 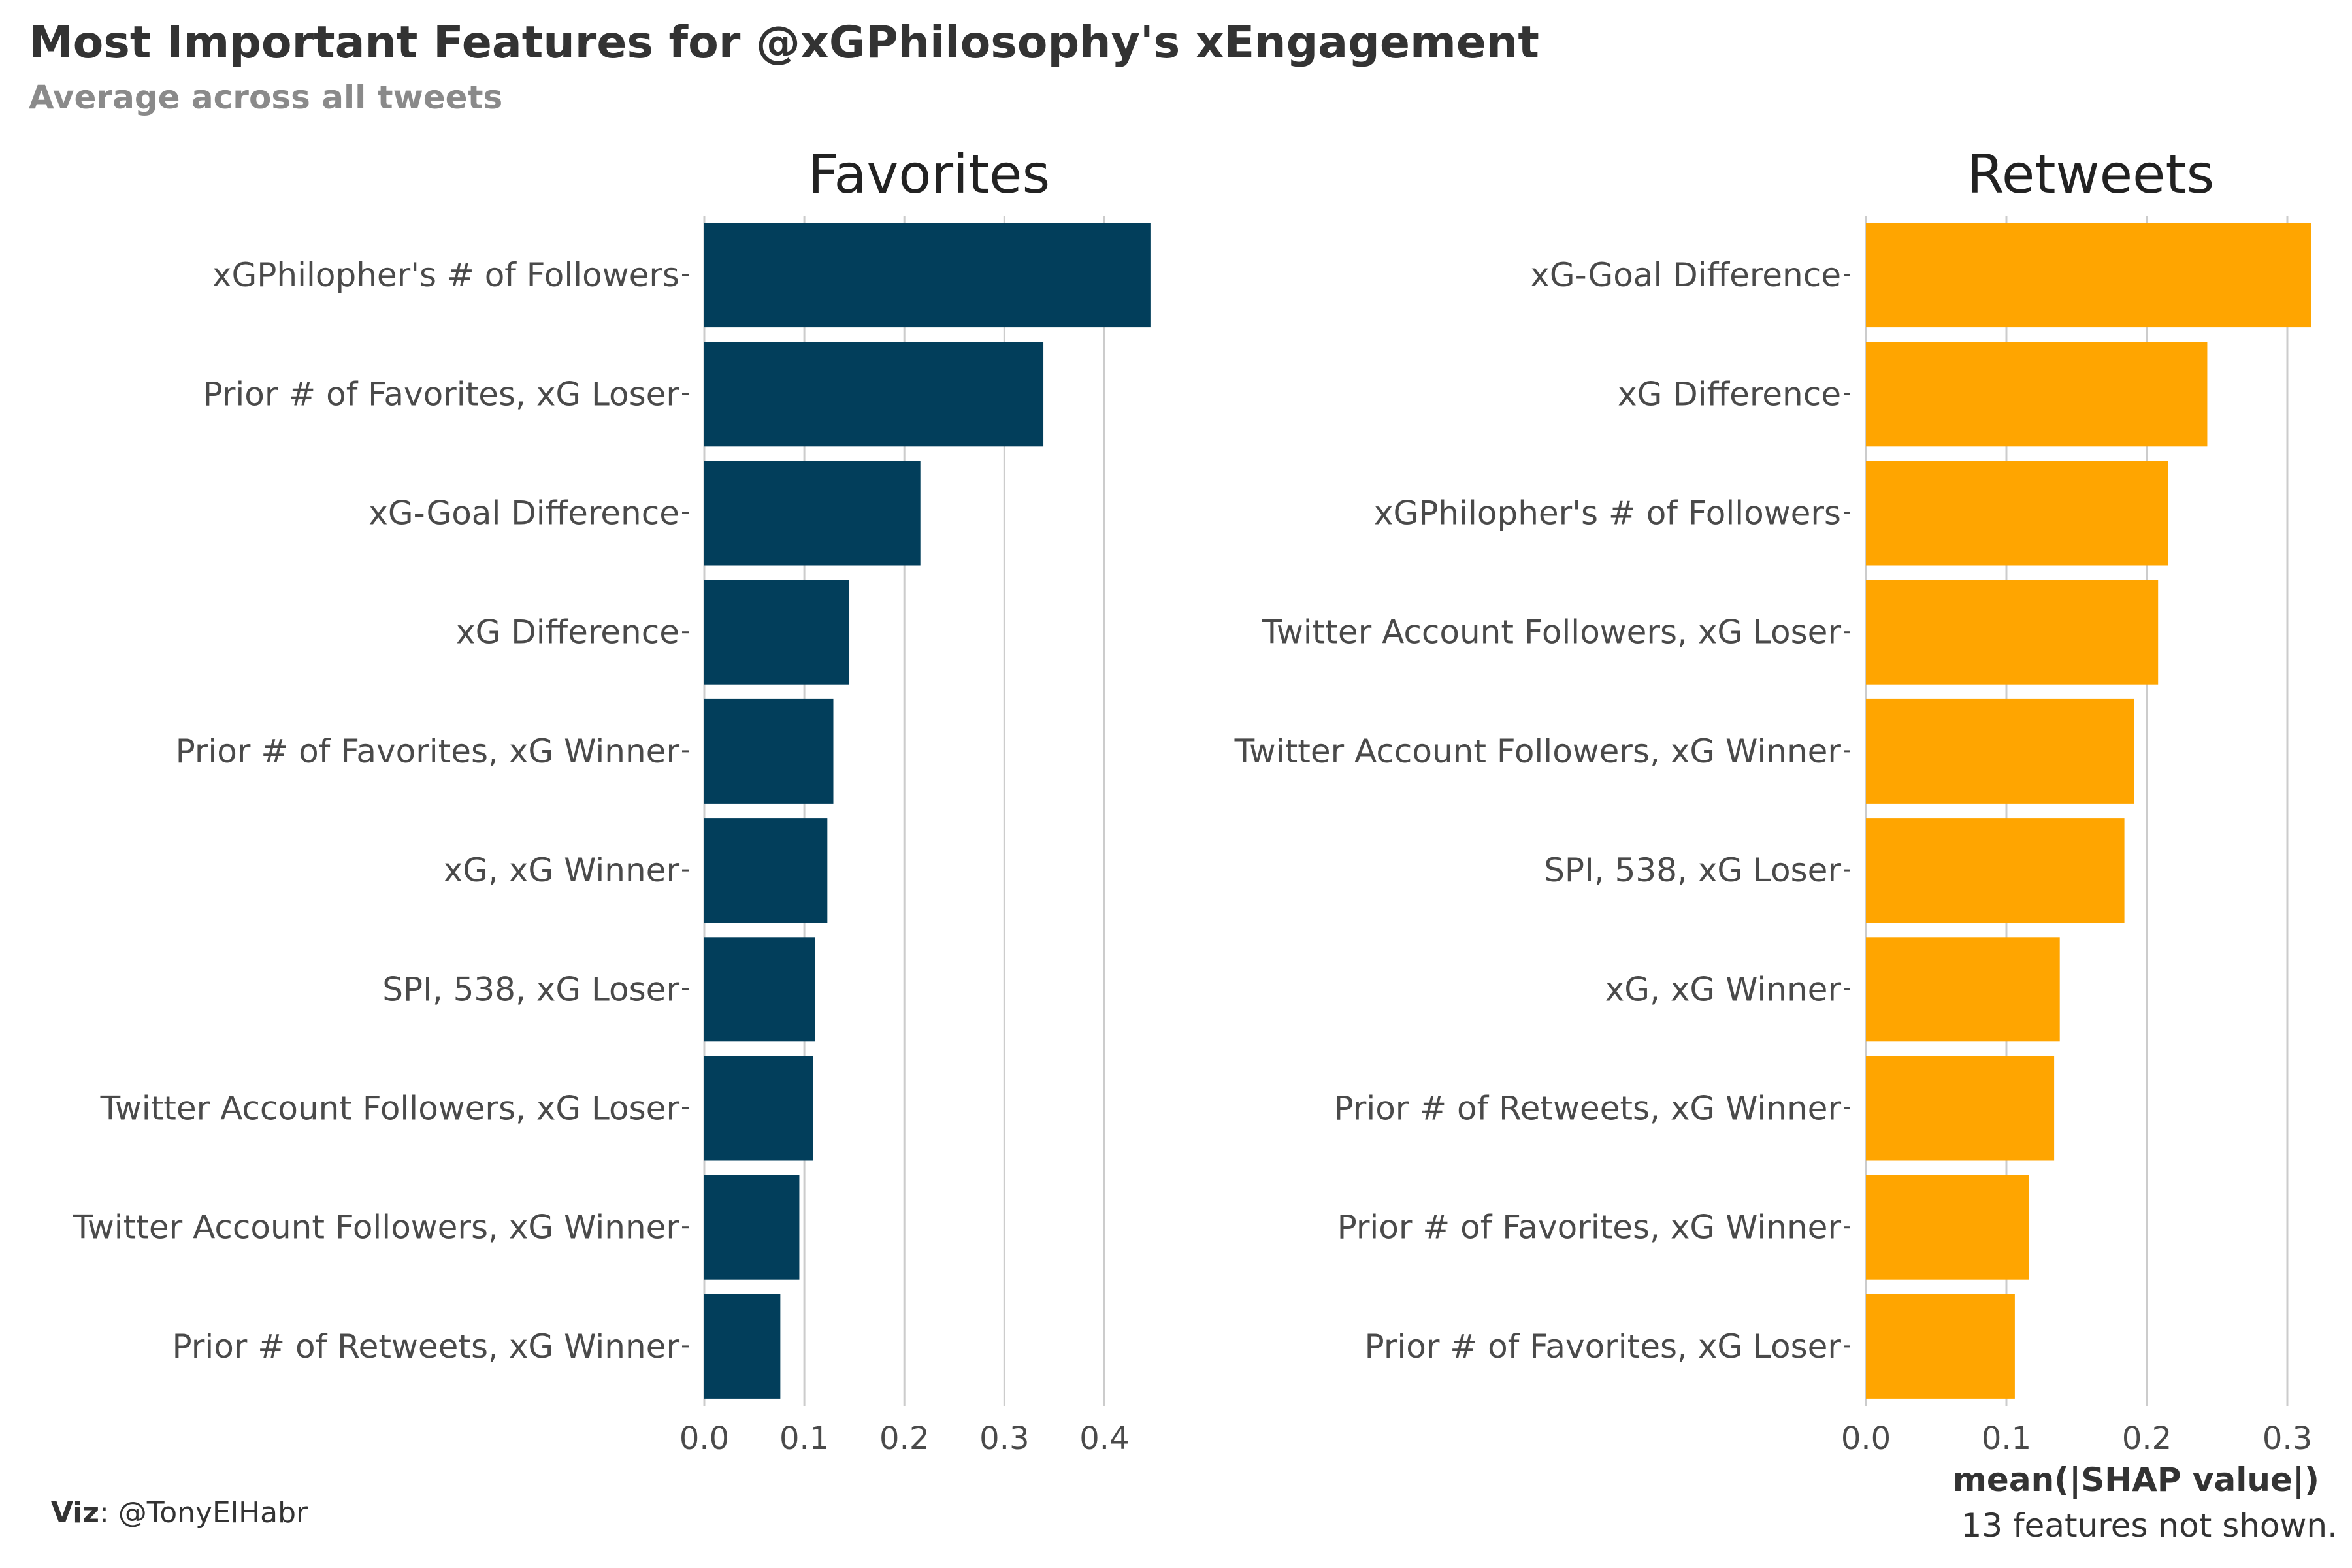 I want to click on facet-title-retweets: Retweets, so click(x=2091, y=175).